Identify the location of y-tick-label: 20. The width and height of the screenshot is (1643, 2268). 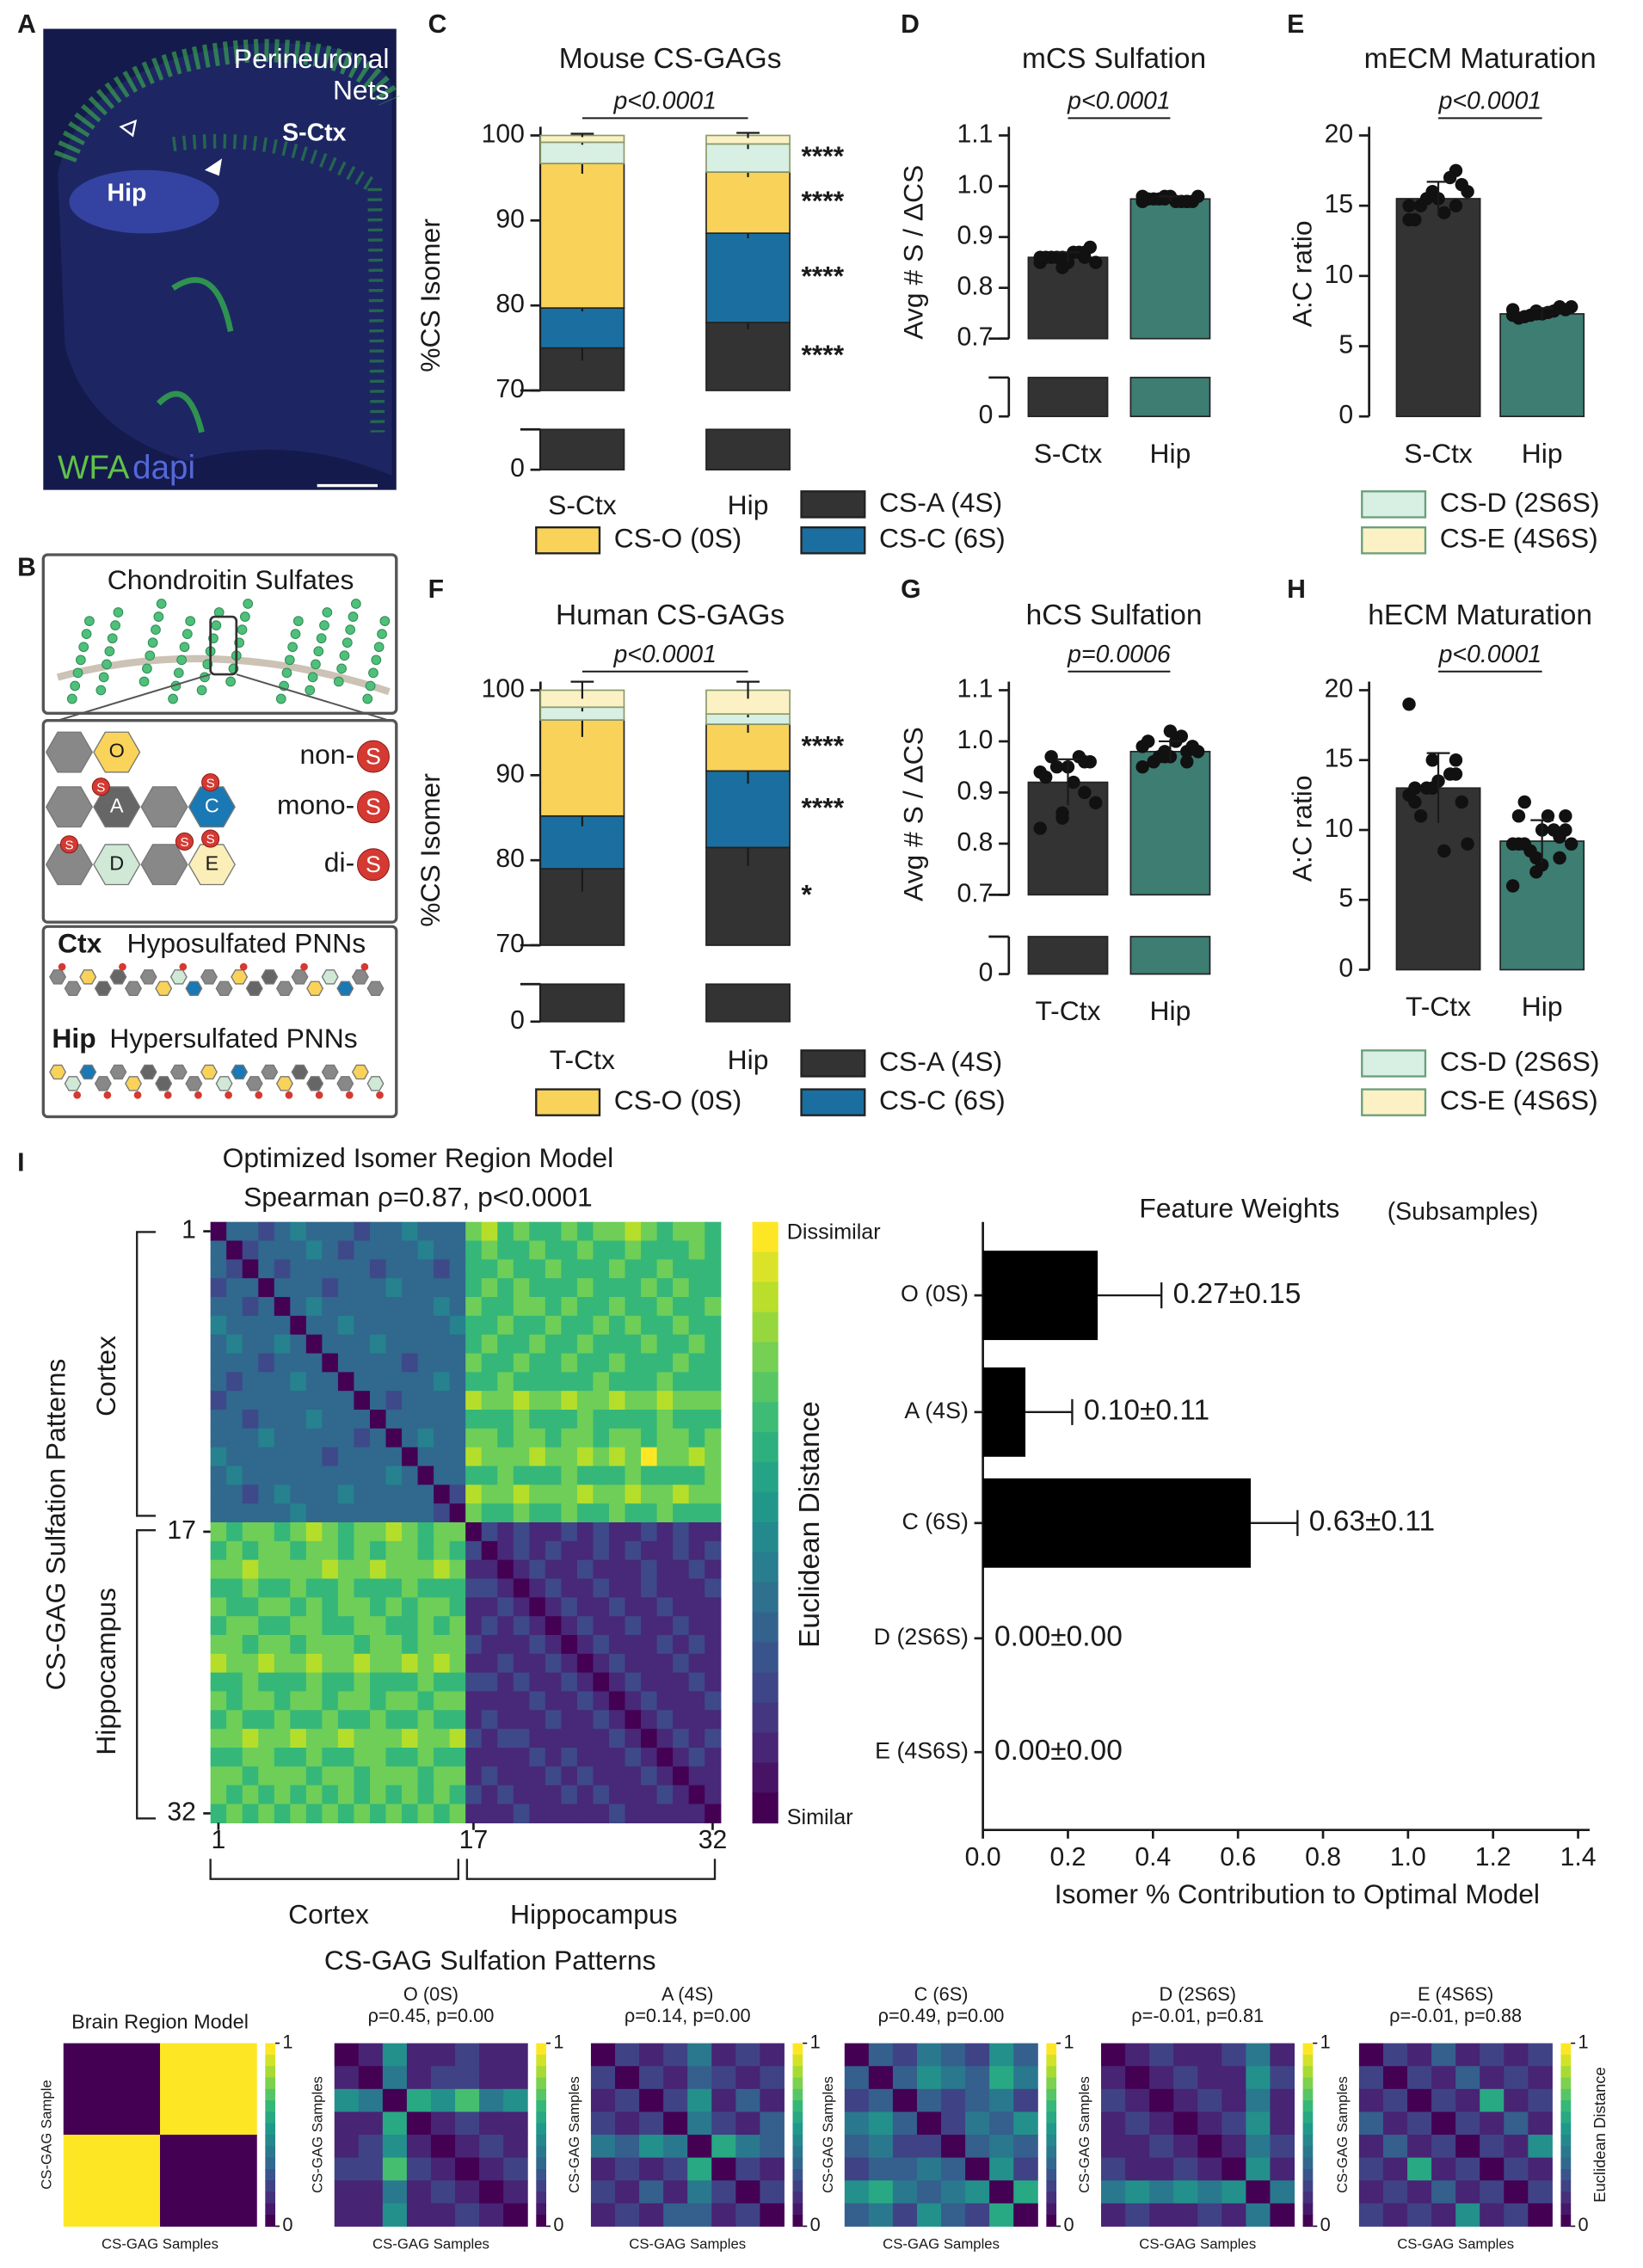
(1339, 689).